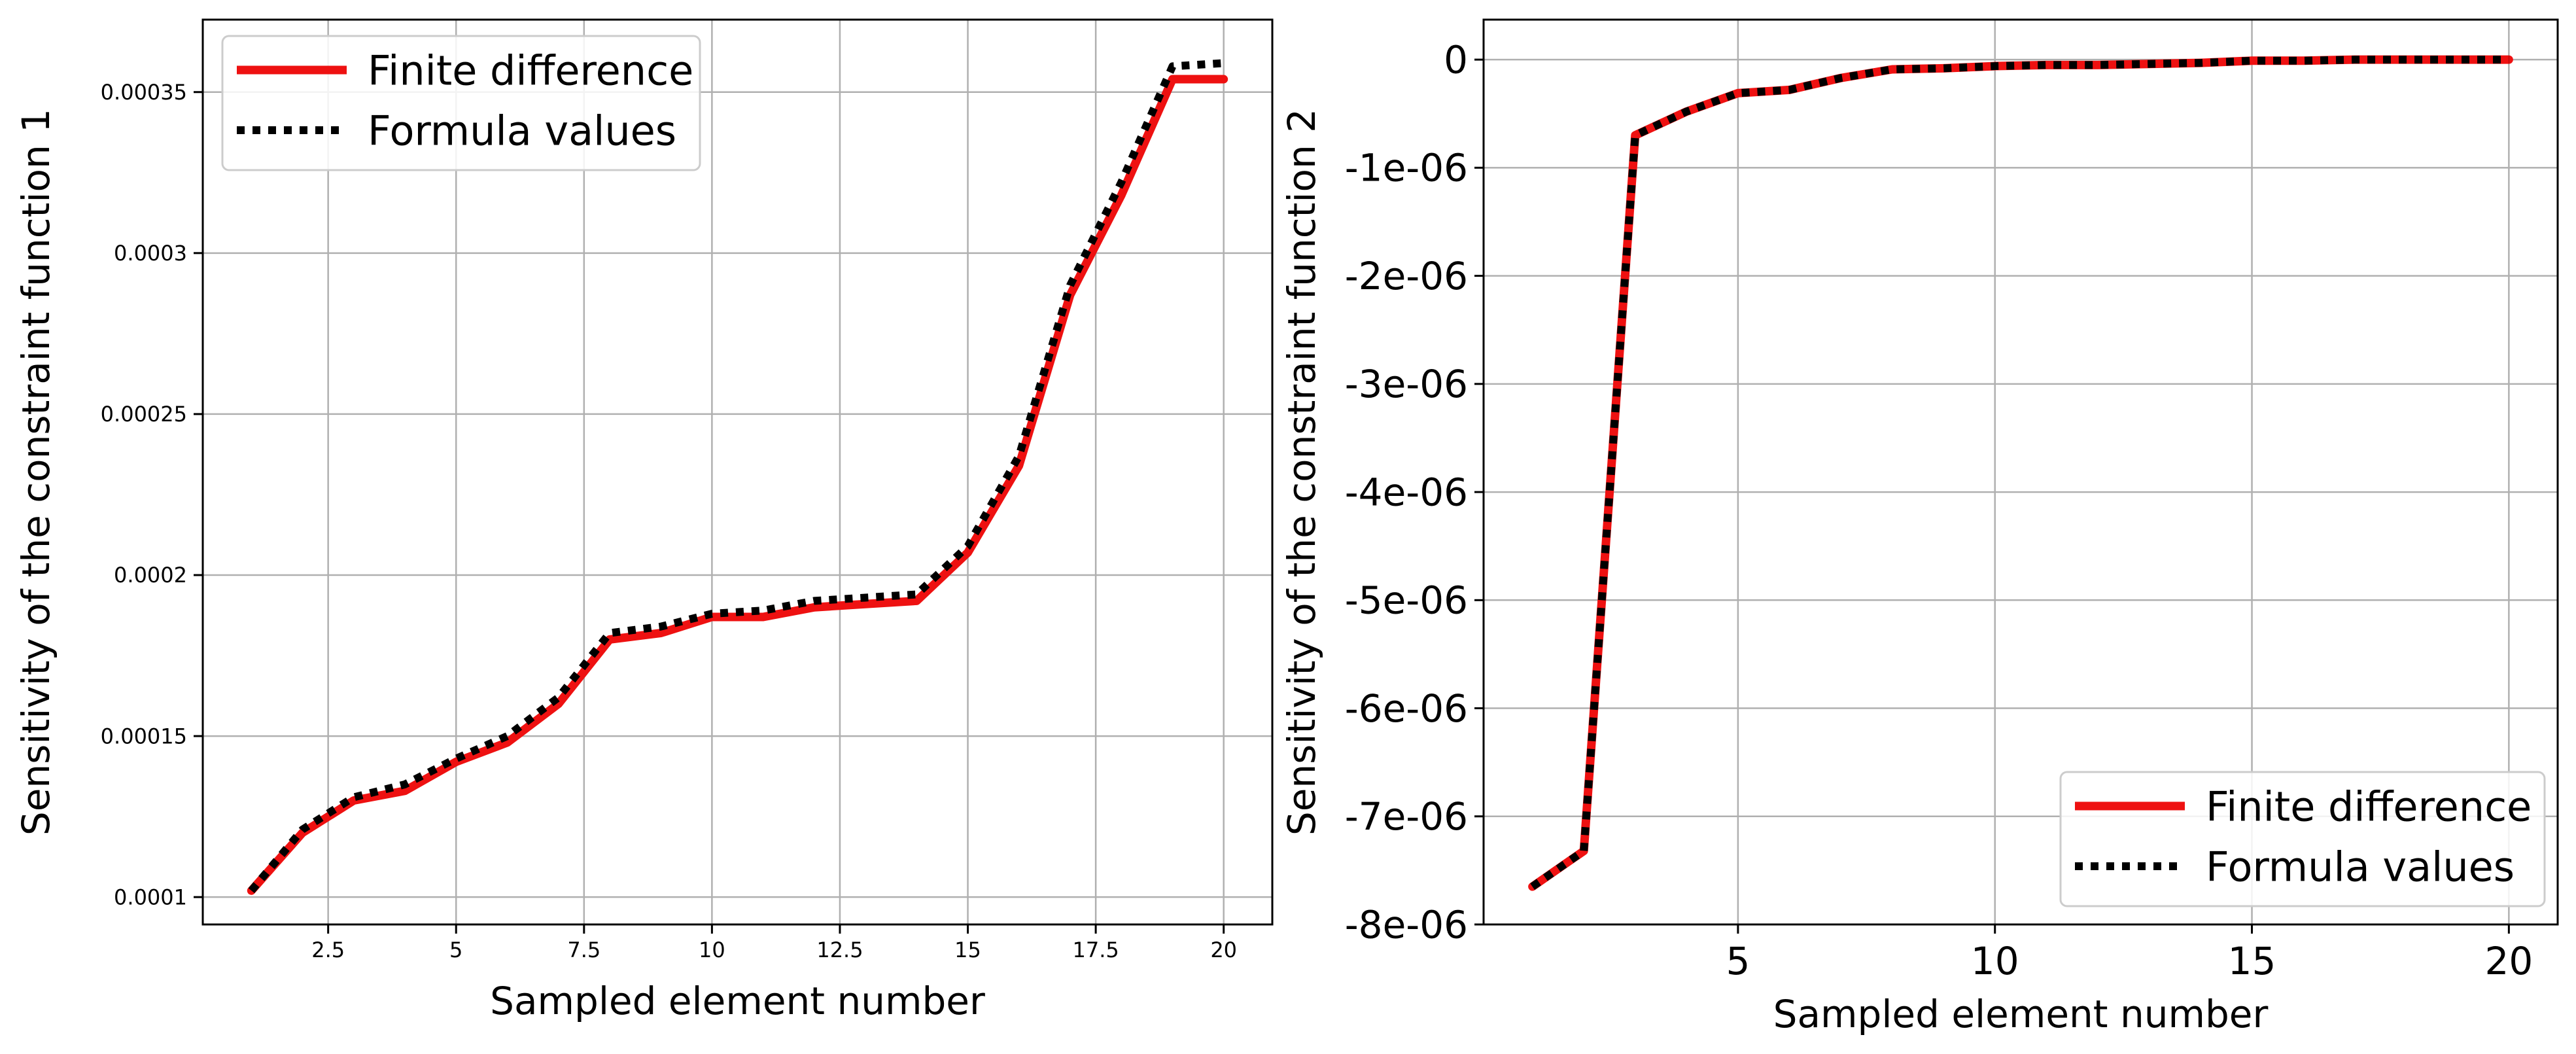 The width and height of the screenshot is (2576, 1054). Describe the element at coordinates (1406, 600) in the screenshot. I see `y-tick-label: -5e-06` at that location.